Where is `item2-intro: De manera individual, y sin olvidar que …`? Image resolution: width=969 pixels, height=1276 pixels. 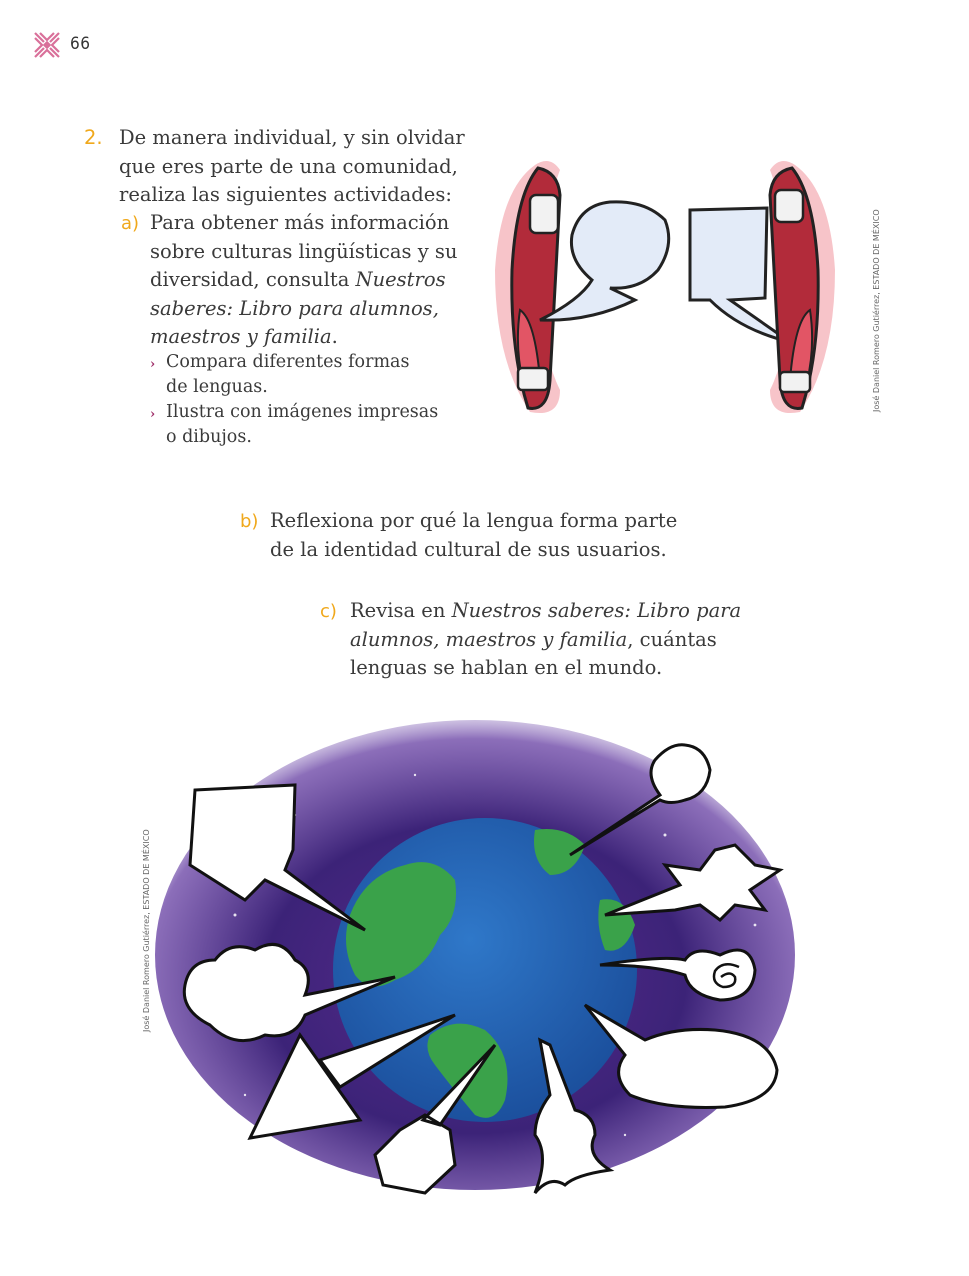 item2-intro: De manera individual, y sin olvidar que … is located at coordinates (292, 166).